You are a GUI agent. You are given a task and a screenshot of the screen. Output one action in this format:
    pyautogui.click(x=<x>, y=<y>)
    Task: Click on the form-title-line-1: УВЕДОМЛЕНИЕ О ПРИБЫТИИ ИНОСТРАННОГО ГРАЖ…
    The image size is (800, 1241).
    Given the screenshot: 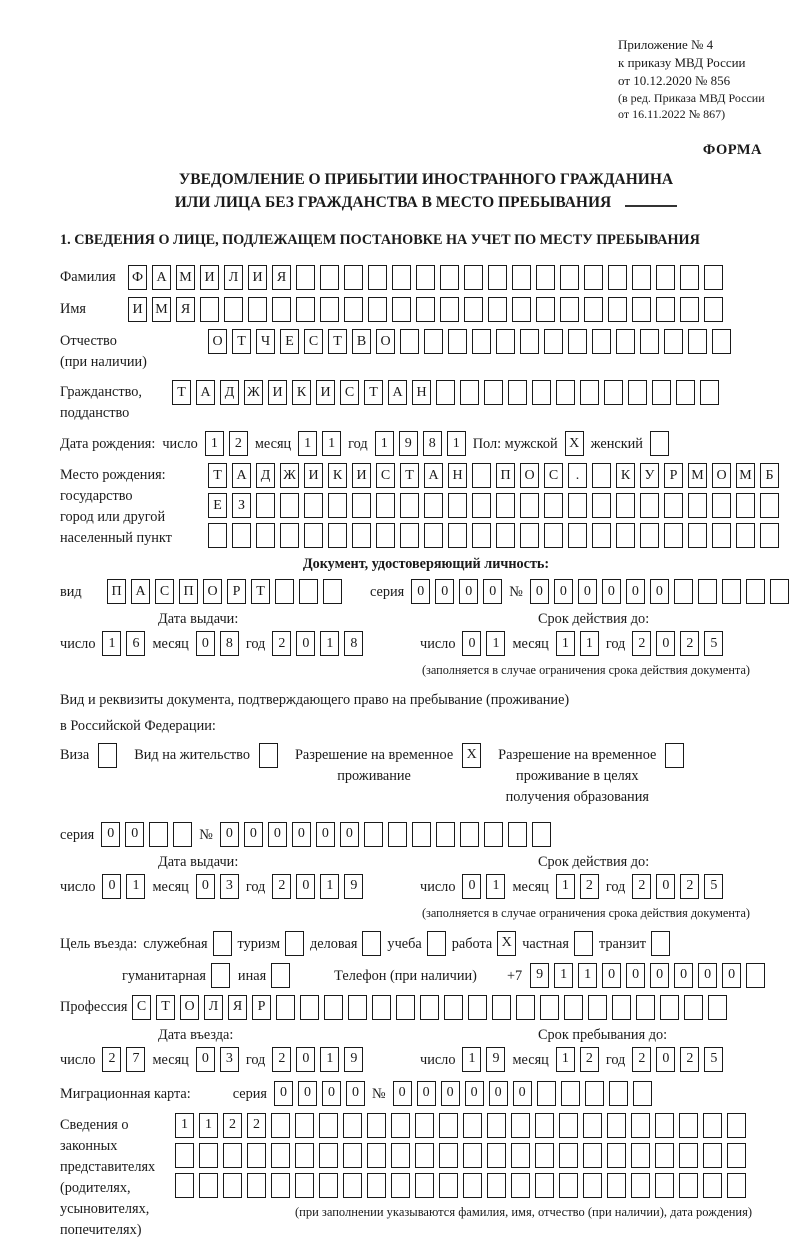 What is the action you would take?
    pyautogui.click(x=426, y=180)
    